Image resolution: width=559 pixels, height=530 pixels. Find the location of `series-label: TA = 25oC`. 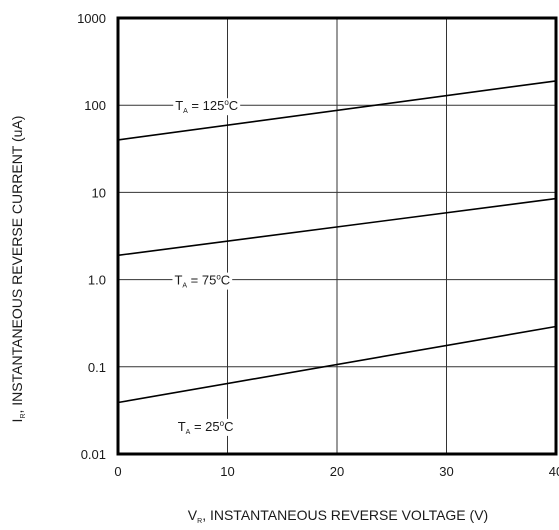

series-label: TA = 25oC is located at coordinates (206, 427).